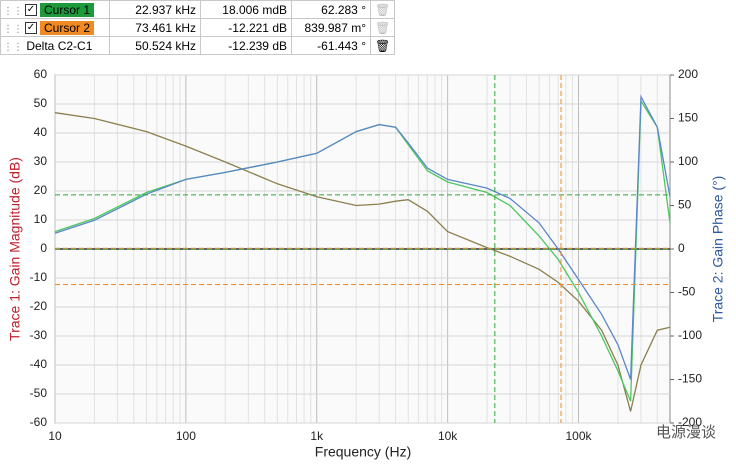 This screenshot has height=466, width=736. I want to click on watermark: 电源漫谈, so click(686, 432).